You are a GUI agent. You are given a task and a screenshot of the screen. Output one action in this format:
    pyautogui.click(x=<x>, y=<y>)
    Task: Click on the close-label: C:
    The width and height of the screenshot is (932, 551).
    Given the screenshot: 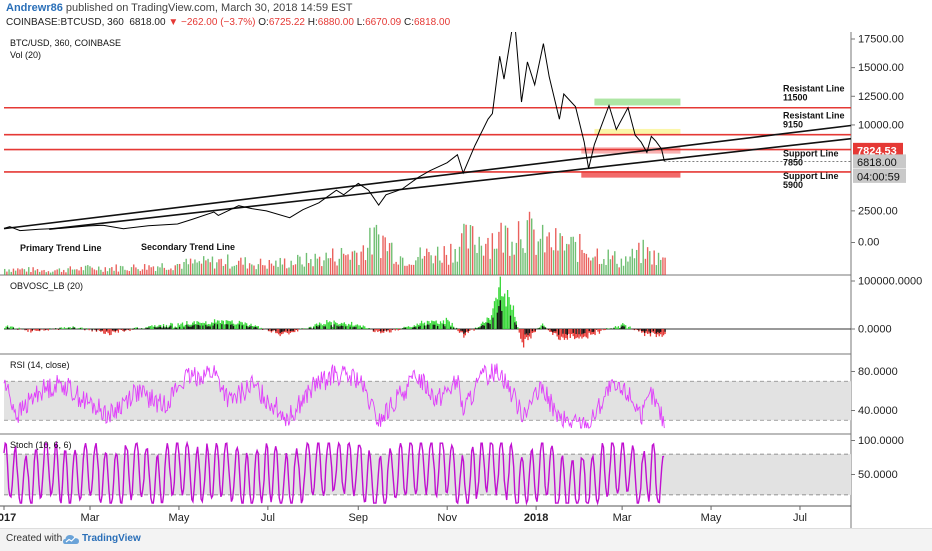 What is the action you would take?
    pyautogui.click(x=409, y=22)
    